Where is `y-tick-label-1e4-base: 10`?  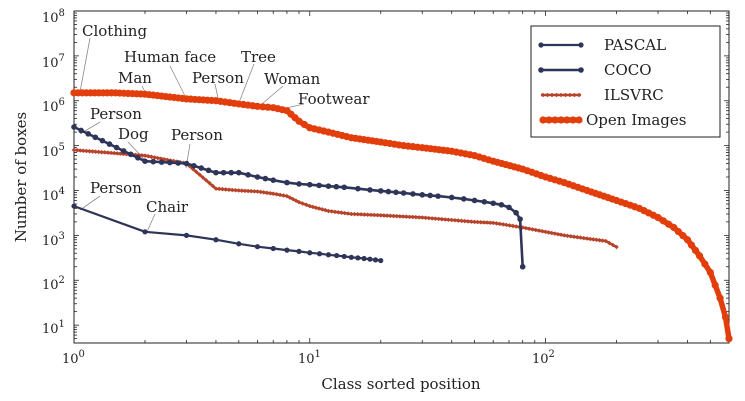
y-tick-label-1e4-base: 10 is located at coordinates (50, 196).